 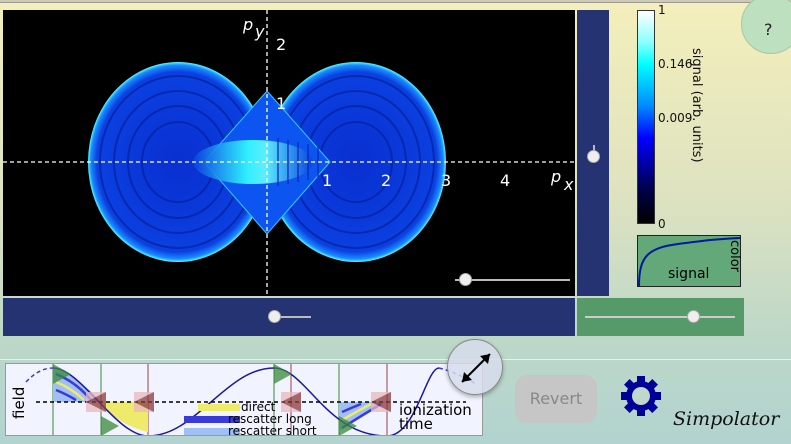 I want to click on hslider-knob, so click(x=274, y=316).